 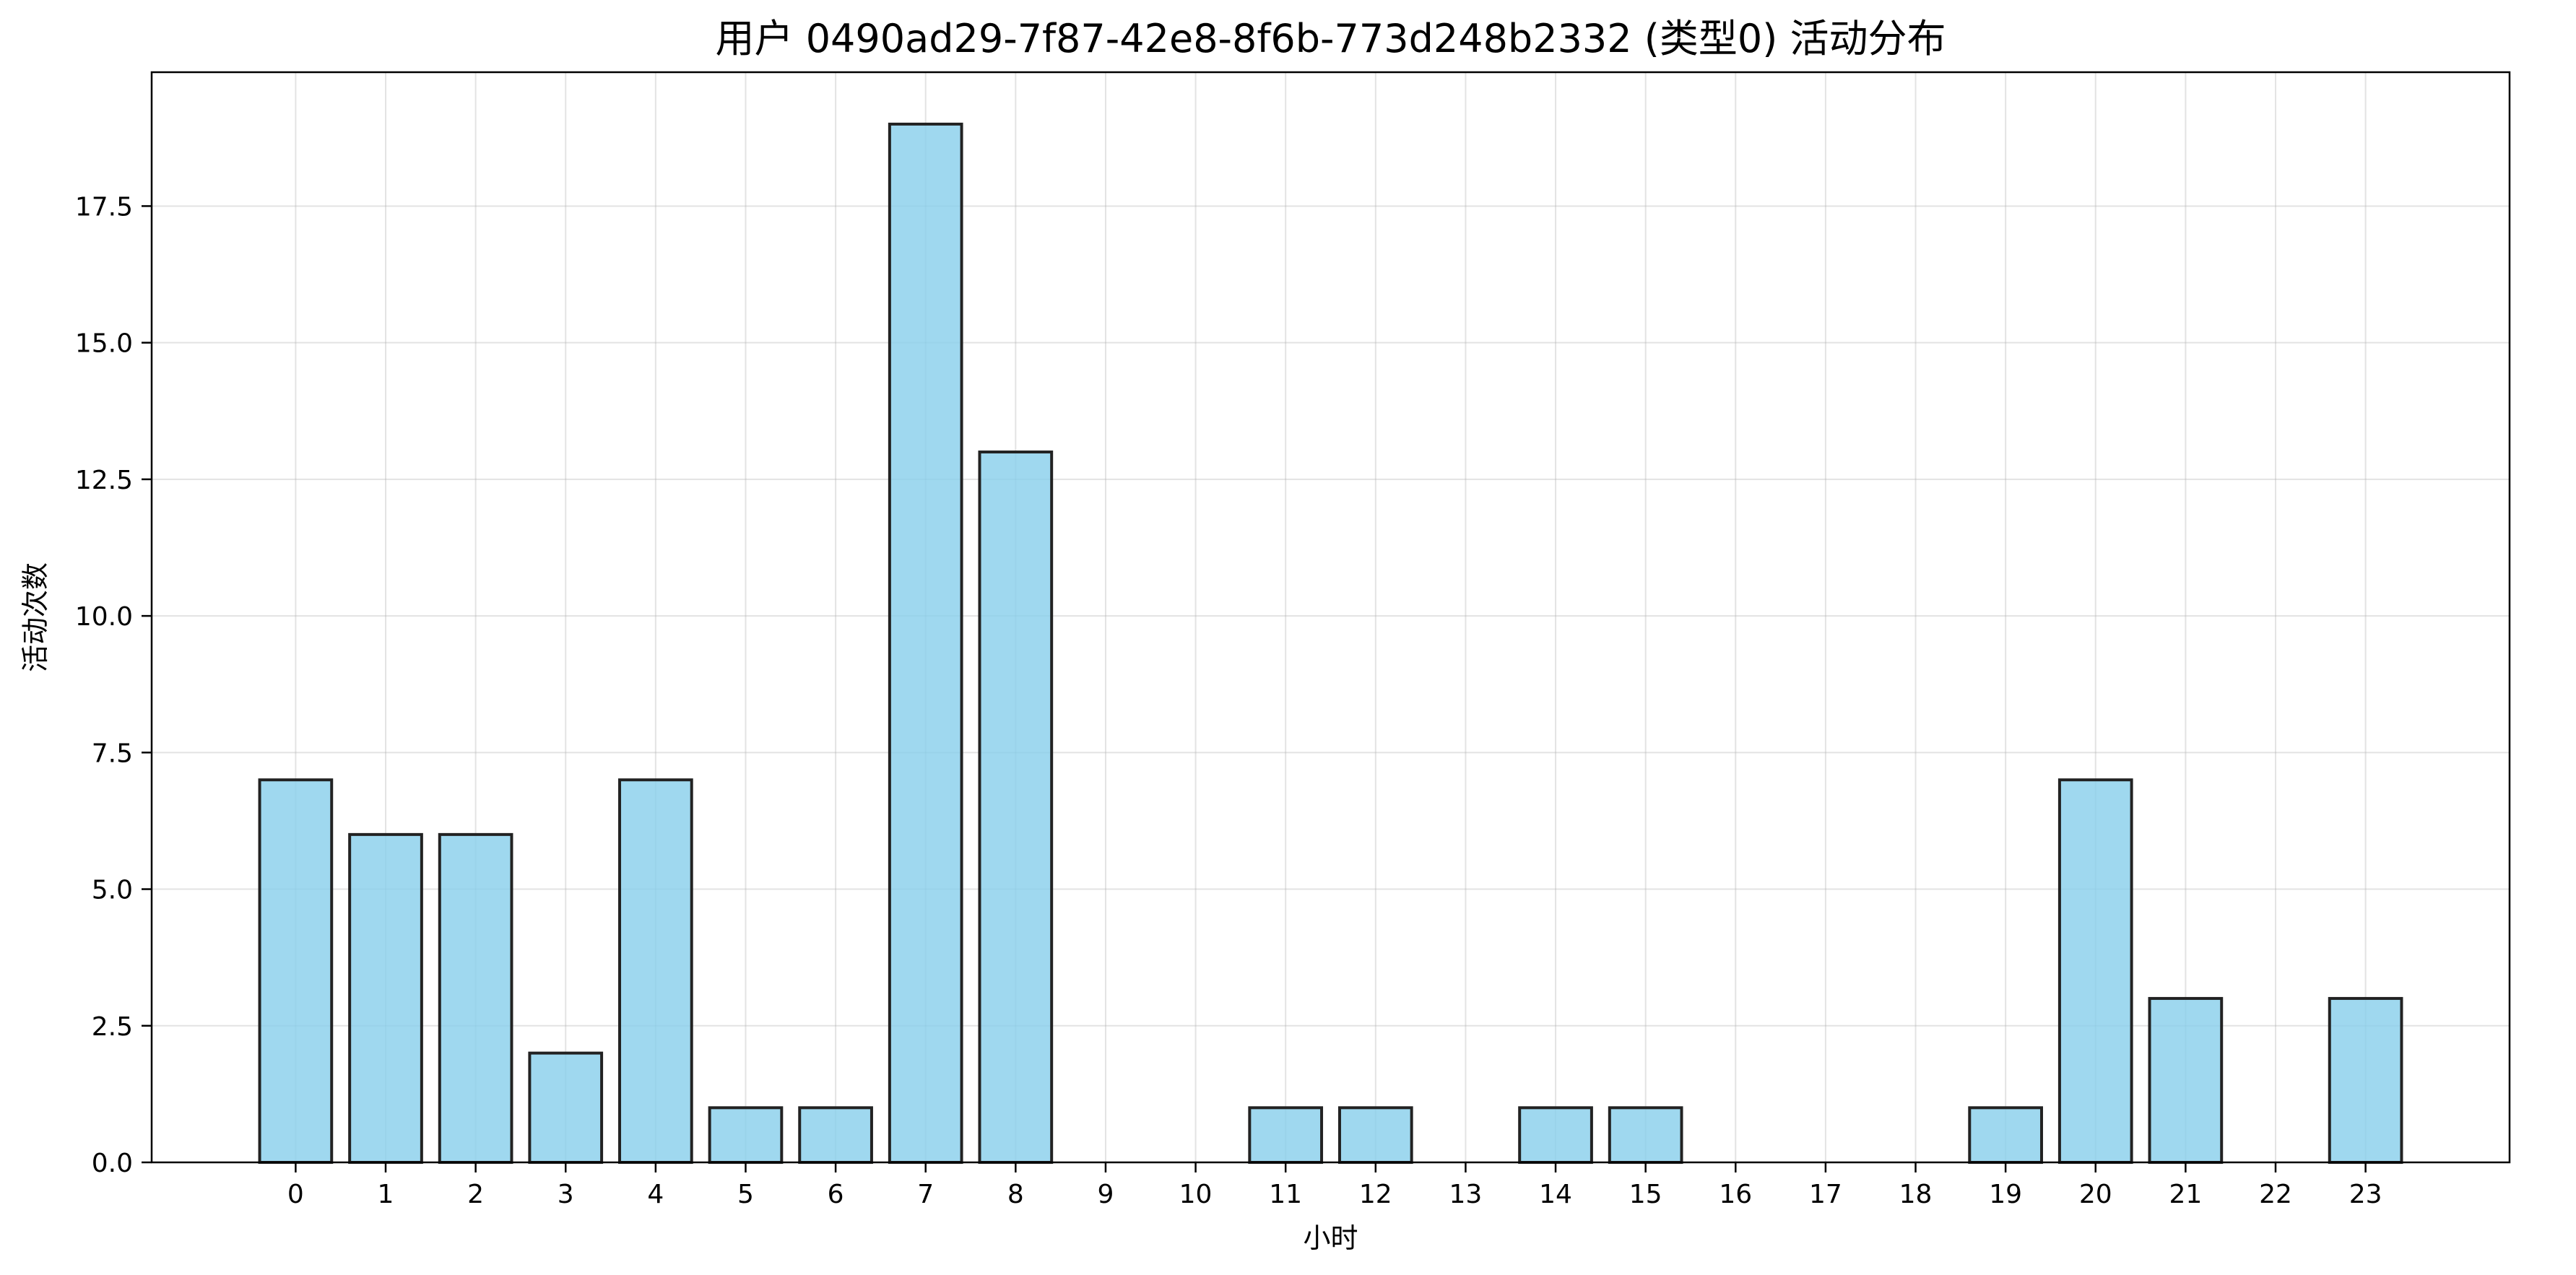 What do you see at coordinates (1196, 1194) in the screenshot?
I see `x-tick-label: 10` at bounding box center [1196, 1194].